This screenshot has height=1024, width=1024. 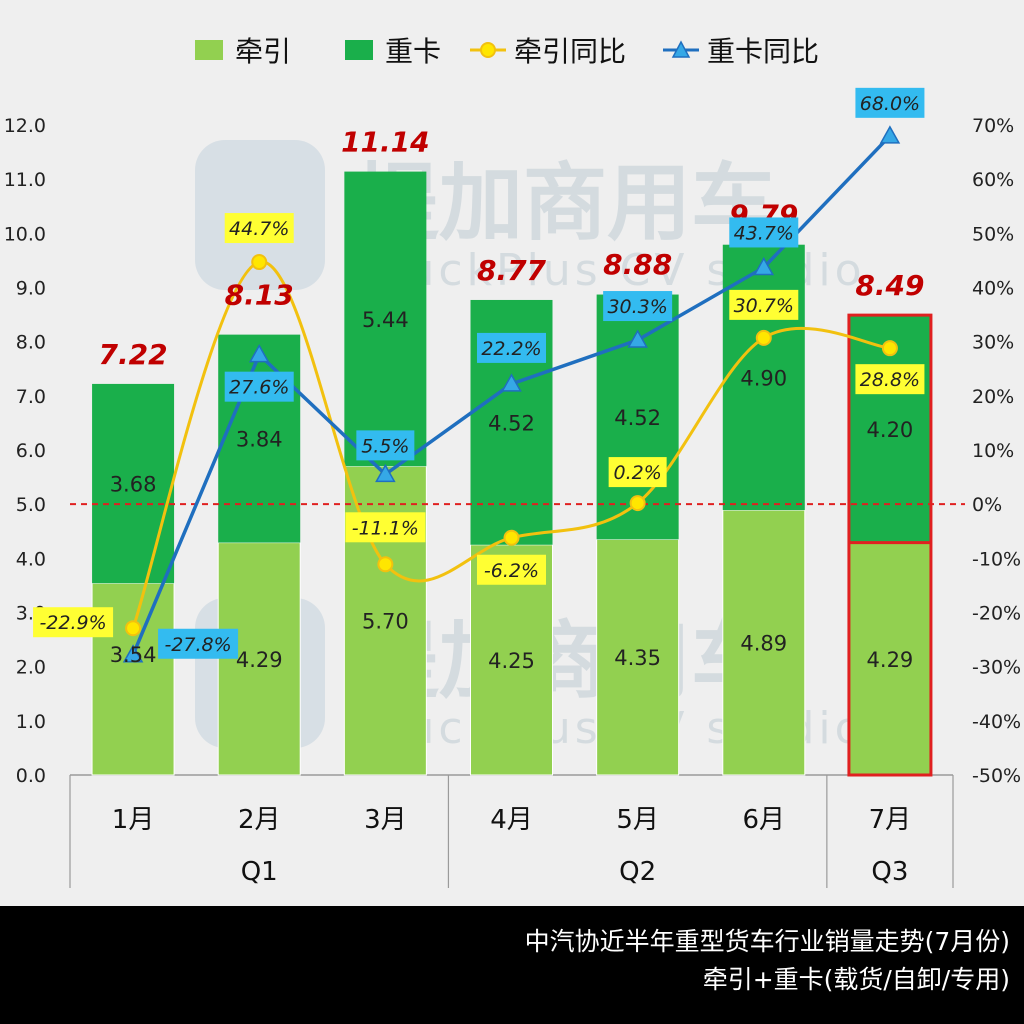 I want to click on tractor-value-label: 5.70, so click(x=385, y=622).